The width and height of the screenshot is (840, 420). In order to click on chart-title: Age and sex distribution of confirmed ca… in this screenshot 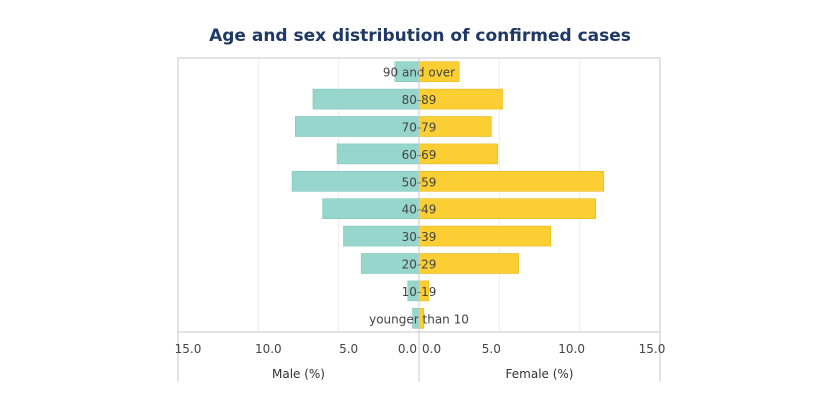, I will do `click(420, 36)`.